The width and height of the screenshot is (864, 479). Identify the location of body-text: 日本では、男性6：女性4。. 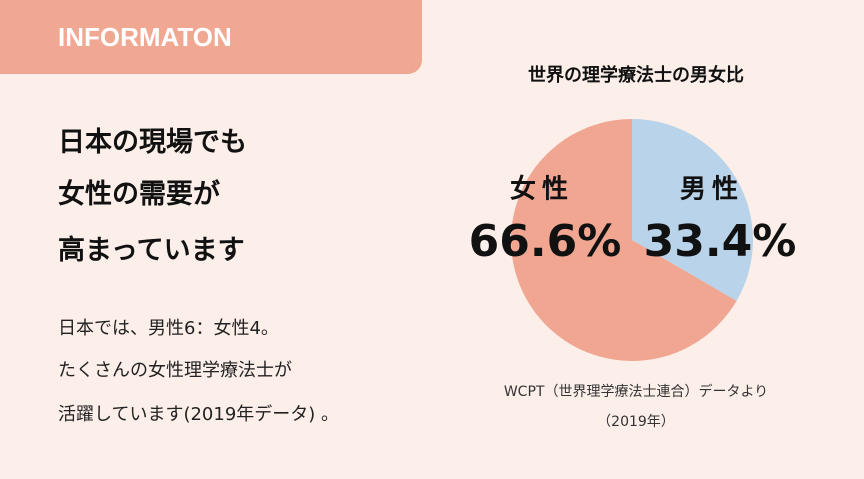
(168, 328).